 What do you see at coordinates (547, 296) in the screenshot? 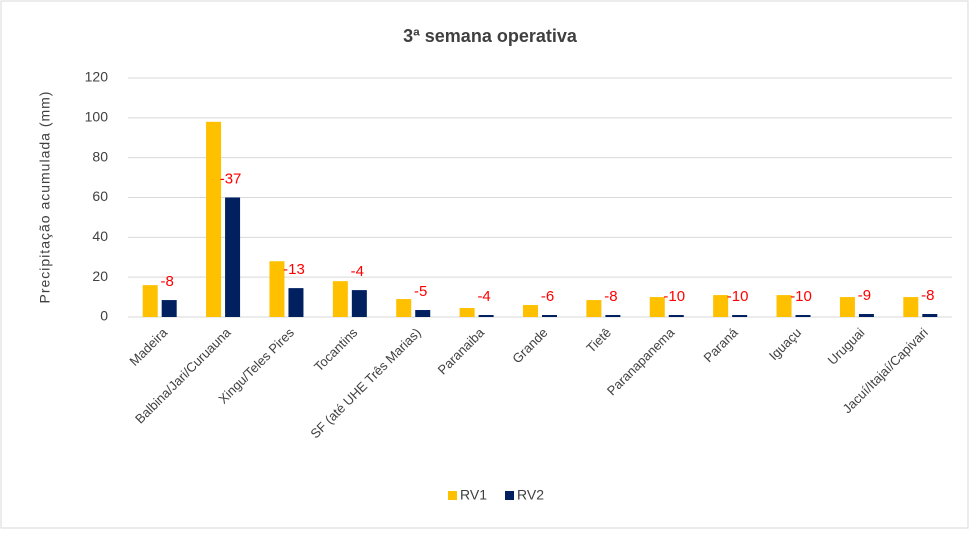
I see `annotation: -6` at bounding box center [547, 296].